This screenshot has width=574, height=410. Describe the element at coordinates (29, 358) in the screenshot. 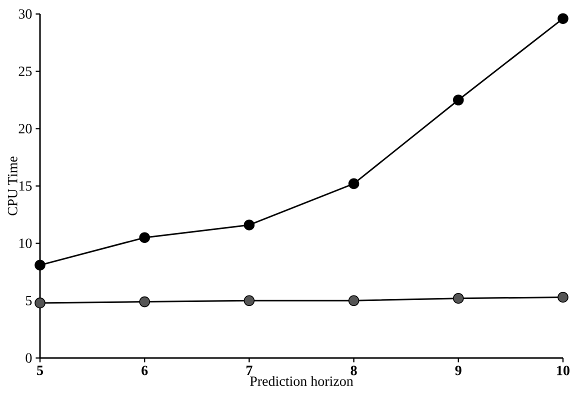

I see `y-tick-label: 0` at that location.